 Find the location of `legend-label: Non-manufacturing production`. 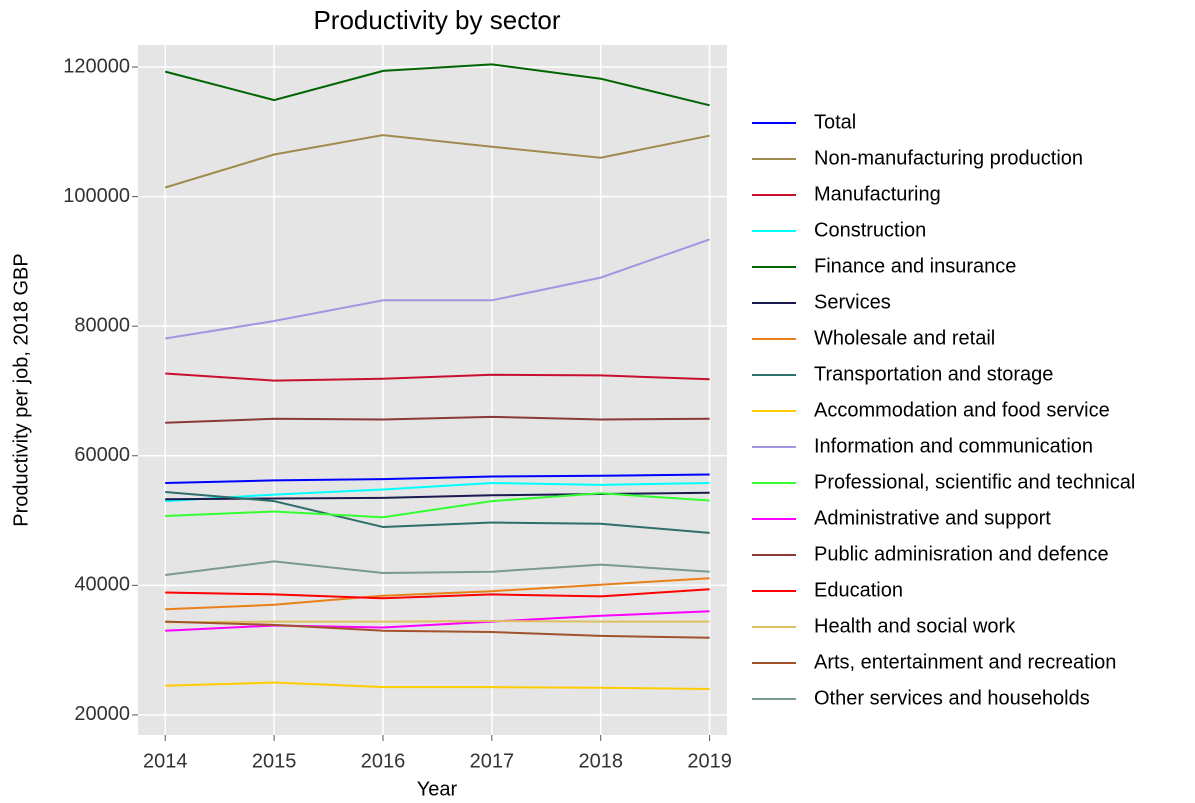

legend-label: Non-manufacturing production is located at coordinates (948, 158).